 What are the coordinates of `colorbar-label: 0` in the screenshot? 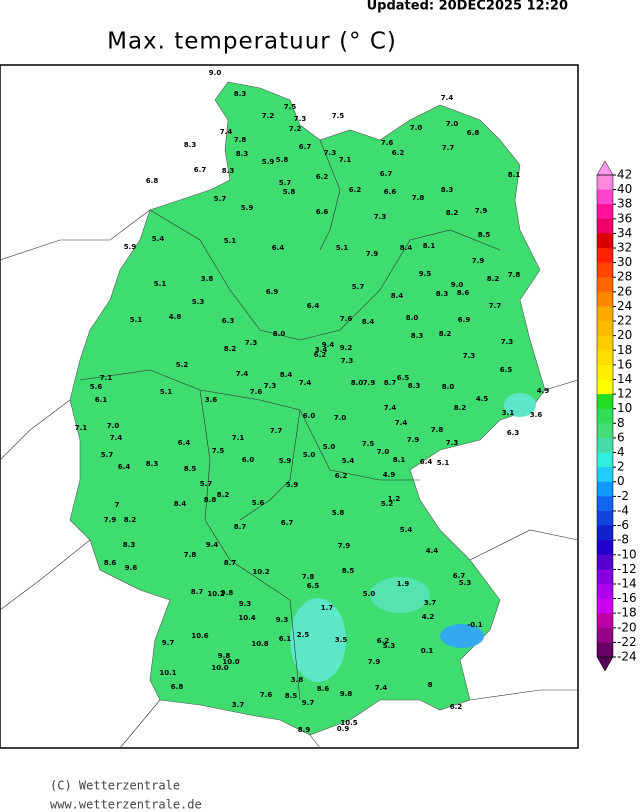 It's located at (621, 481).